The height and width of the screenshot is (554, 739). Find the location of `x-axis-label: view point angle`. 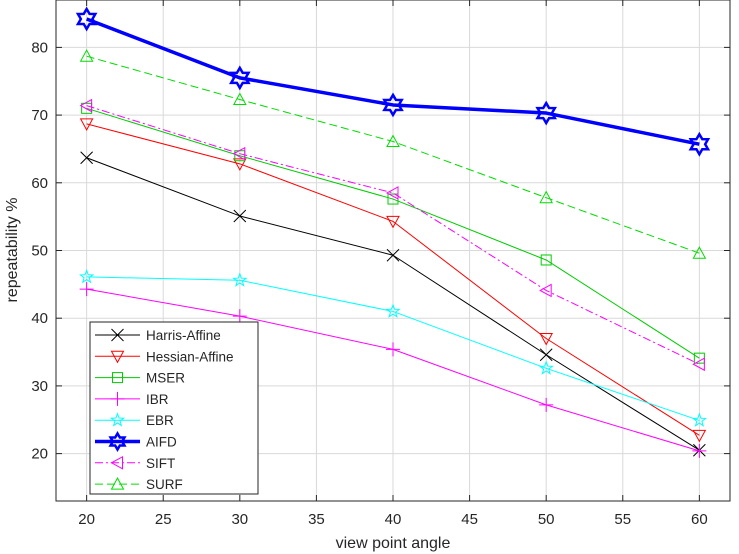

x-axis-label: view point angle is located at coordinates (393, 543).